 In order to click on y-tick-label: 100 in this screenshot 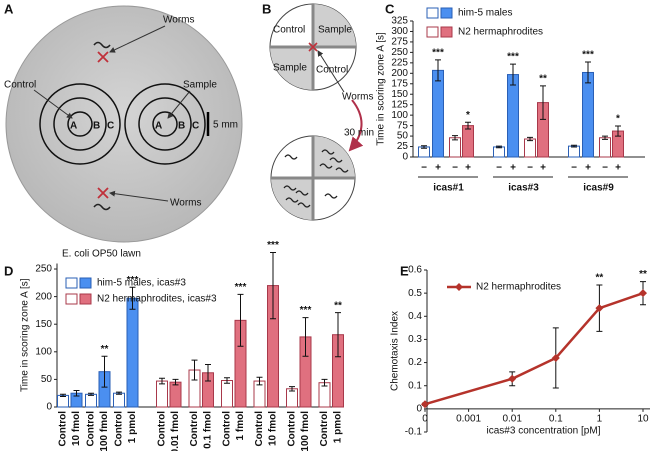, I will do `click(43, 351)`.